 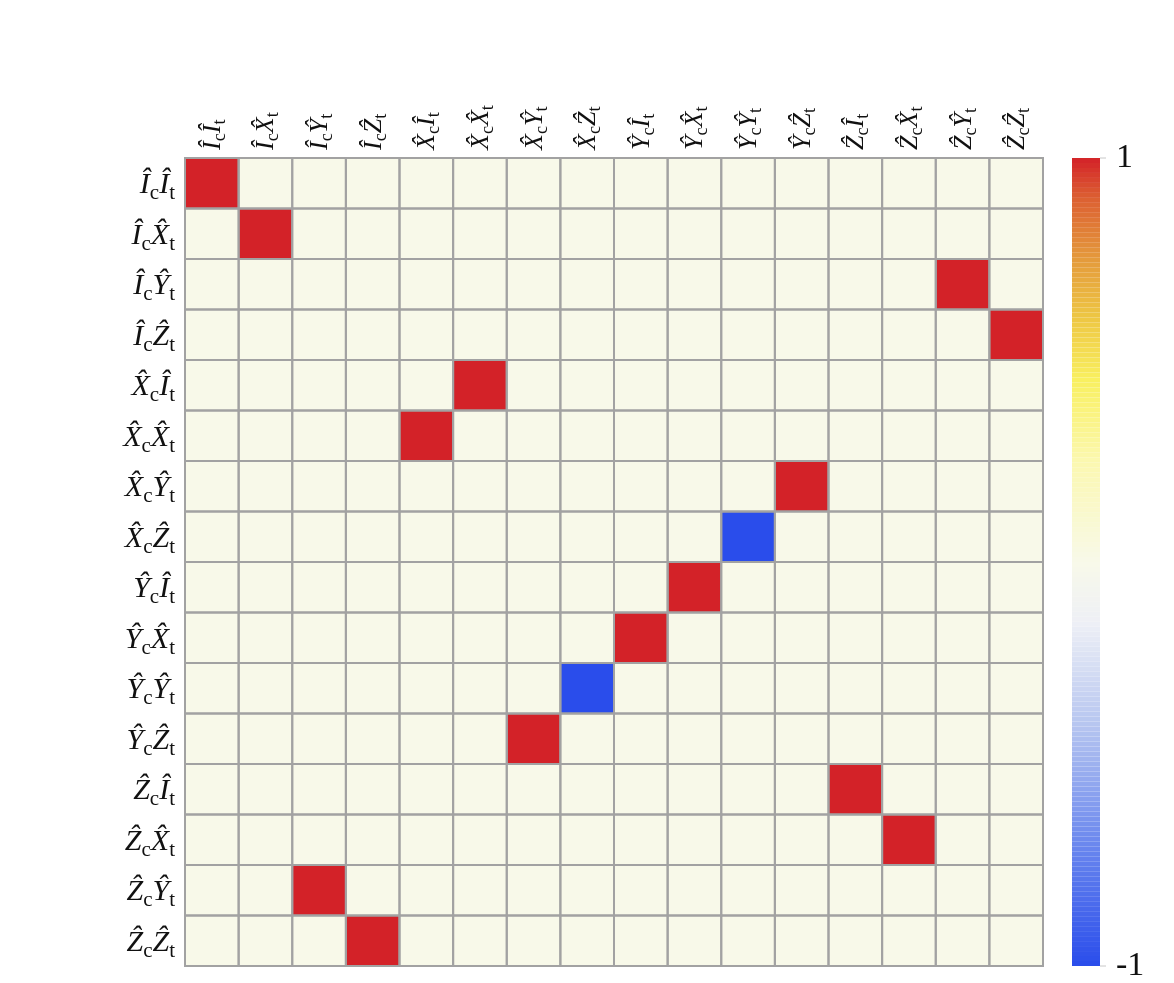 What do you see at coordinates (157, 185) in the screenshot?
I see `y-tick-label: Î$_{c}$Î$_{t}$` at bounding box center [157, 185].